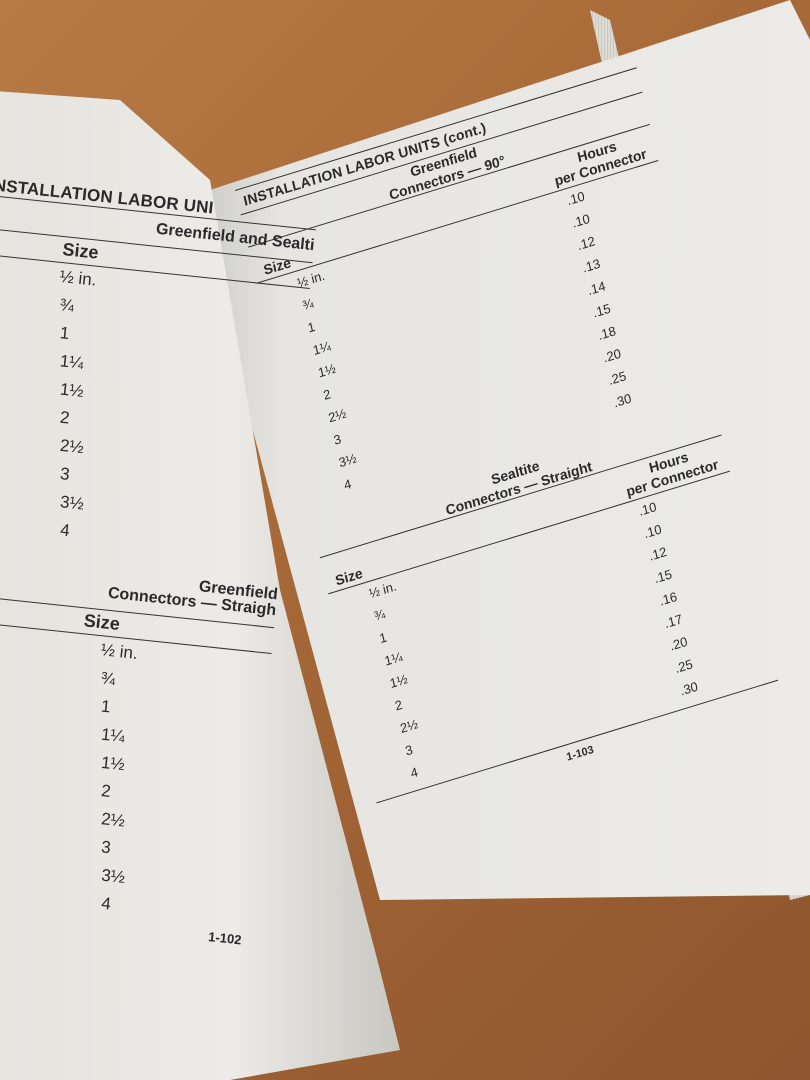 The image size is (810, 1080). Describe the element at coordinates (155, 411) in the screenshot. I see `greenfield-sealtite-table: ½ in. ¾ 1 1¼ 1½ 2 2½ 3 3½ 4` at that location.